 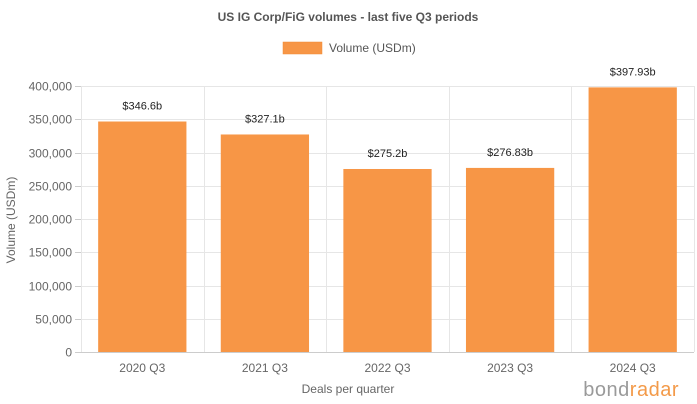 What do you see at coordinates (654, 390) in the screenshot?
I see `watermark-part2: radar` at bounding box center [654, 390].